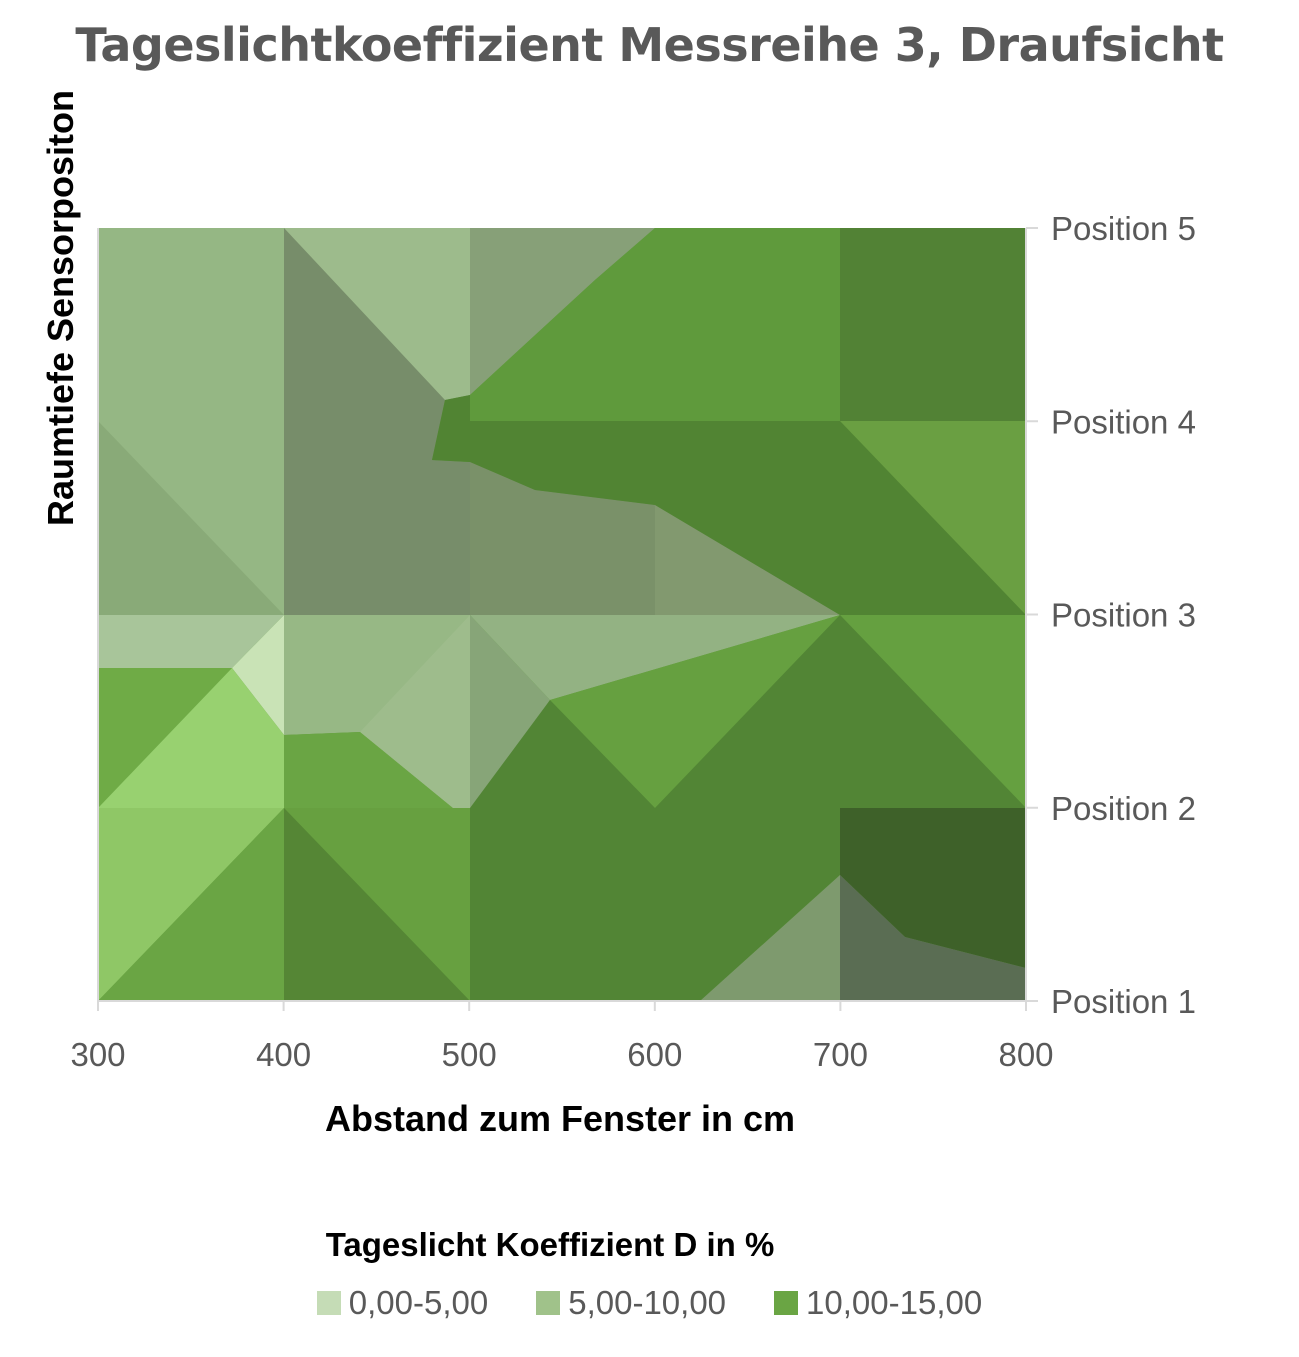 This screenshot has width=1299, height=1357. What do you see at coordinates (60, 308) in the screenshot?
I see `y-axis-title: Raumtiefe Sensorpositon` at bounding box center [60, 308].